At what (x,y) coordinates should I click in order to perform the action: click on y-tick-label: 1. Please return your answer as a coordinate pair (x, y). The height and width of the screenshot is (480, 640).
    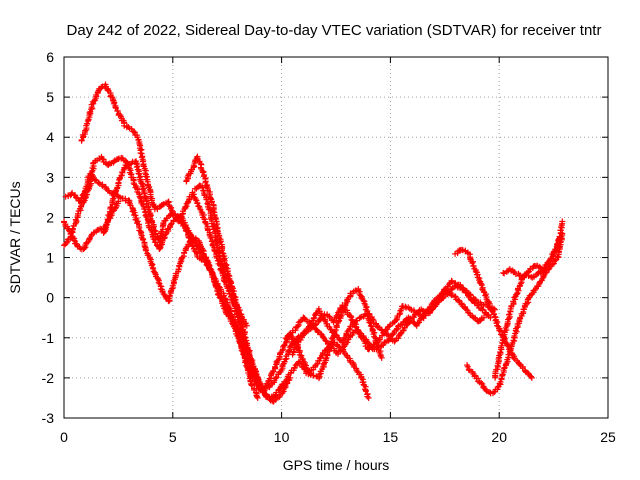
    Looking at the image, I should click on (50, 258).